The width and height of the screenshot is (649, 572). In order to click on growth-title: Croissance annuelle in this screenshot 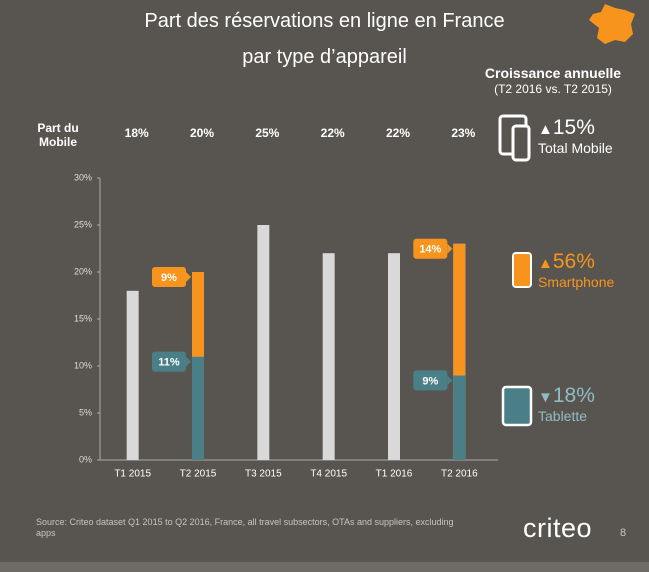, I will do `click(553, 73)`.